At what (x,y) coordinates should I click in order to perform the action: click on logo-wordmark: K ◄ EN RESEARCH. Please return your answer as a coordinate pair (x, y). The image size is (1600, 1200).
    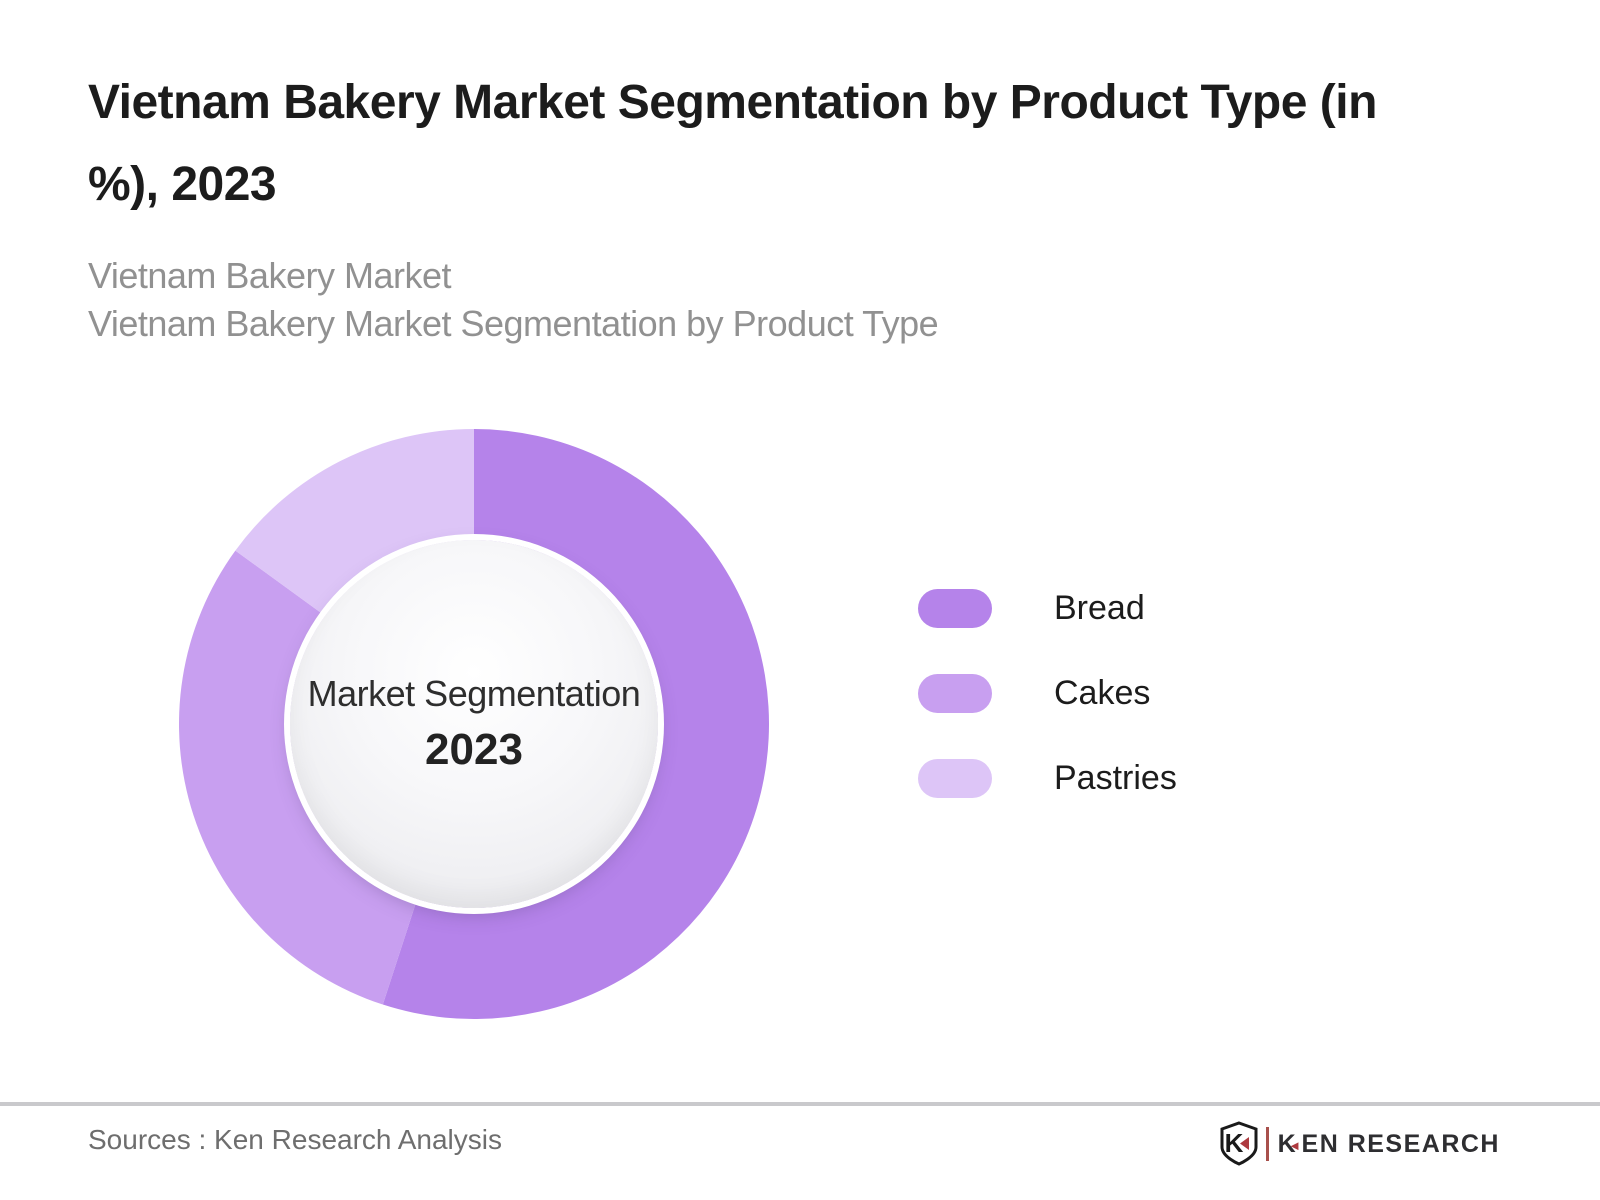
    Looking at the image, I should click on (1389, 1144).